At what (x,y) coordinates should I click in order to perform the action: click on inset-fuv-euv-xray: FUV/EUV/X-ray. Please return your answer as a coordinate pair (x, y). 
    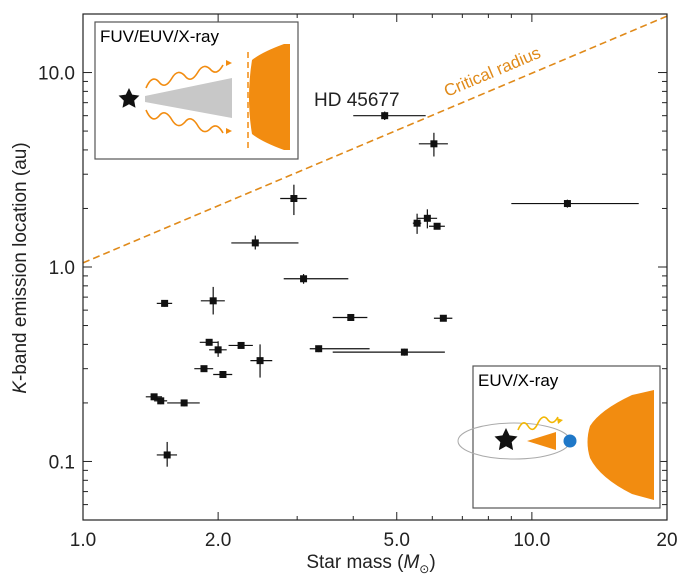
    Looking at the image, I should click on (196, 90).